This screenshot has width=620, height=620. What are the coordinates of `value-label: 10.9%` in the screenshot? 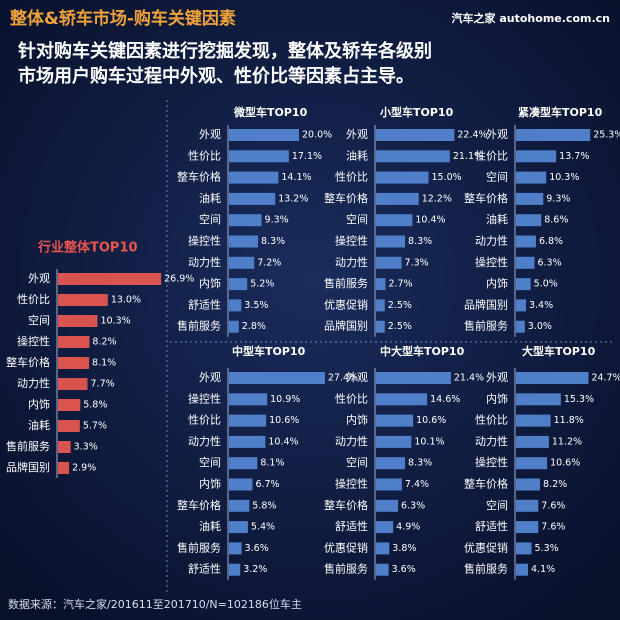 It's located at (285, 399).